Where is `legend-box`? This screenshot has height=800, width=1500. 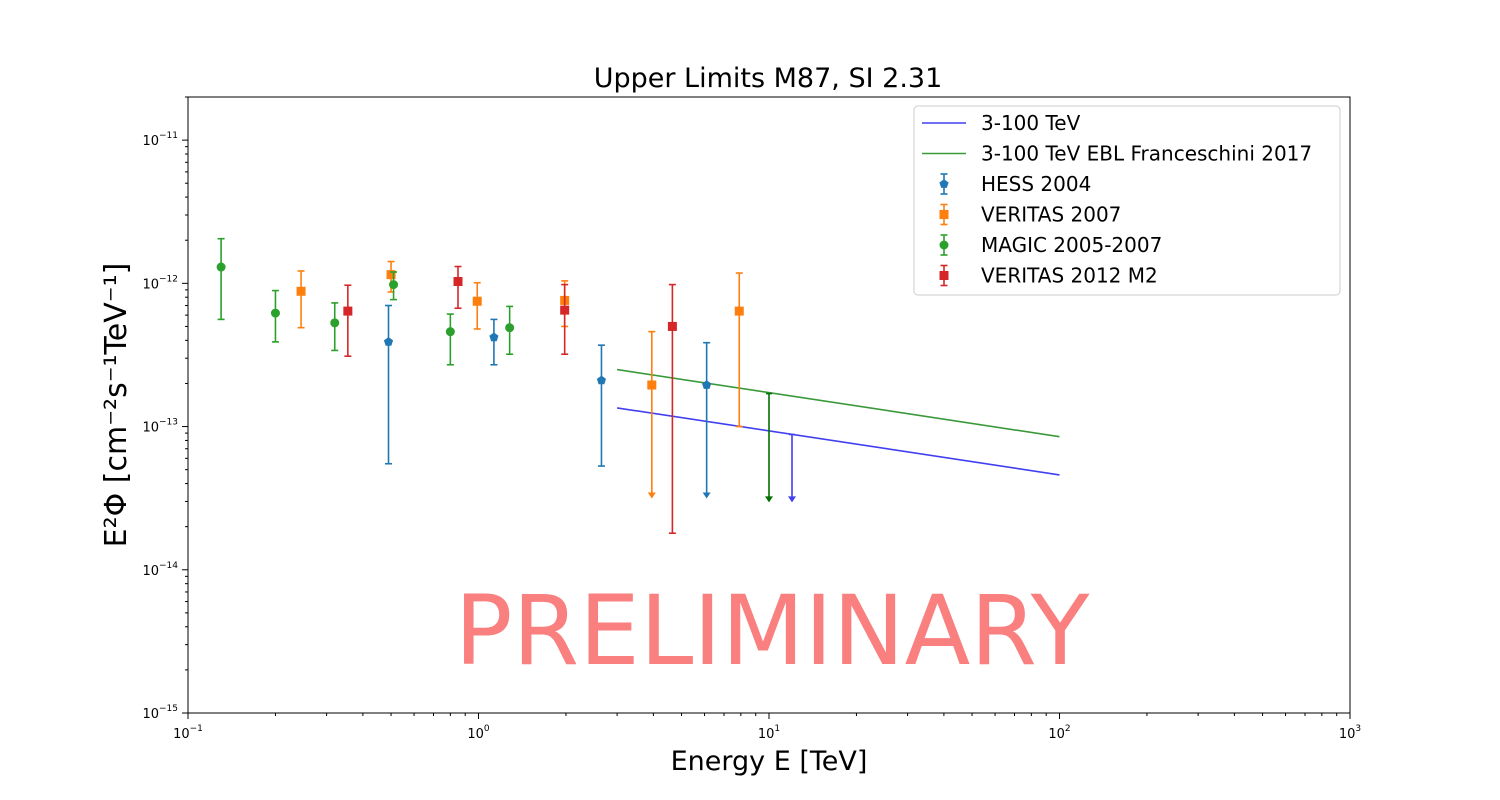
legend-box is located at coordinates (1127, 200).